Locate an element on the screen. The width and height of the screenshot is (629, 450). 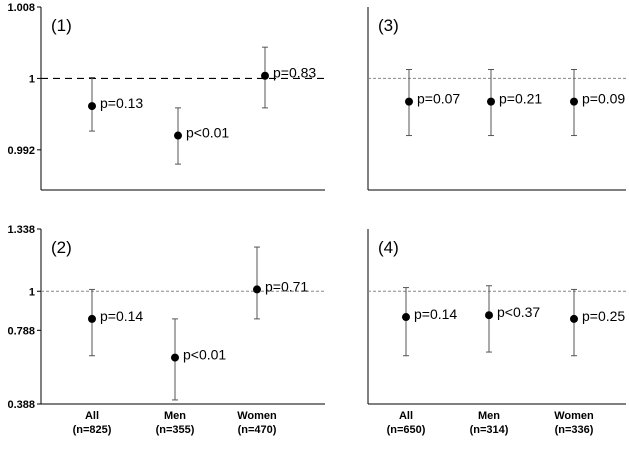
panel-4-category-label-line: (n=314) is located at coordinates (489, 430).